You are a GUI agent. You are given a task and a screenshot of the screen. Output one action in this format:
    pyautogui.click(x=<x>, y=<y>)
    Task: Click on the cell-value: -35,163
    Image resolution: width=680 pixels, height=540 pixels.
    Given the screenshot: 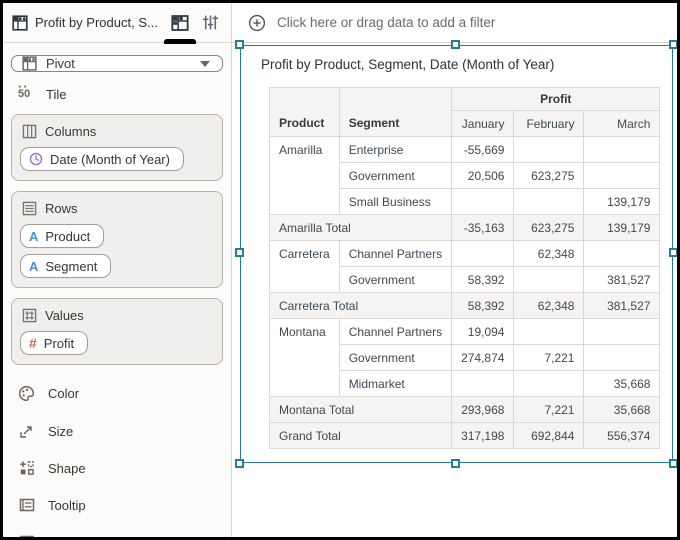 What is the action you would take?
    pyautogui.click(x=483, y=227)
    